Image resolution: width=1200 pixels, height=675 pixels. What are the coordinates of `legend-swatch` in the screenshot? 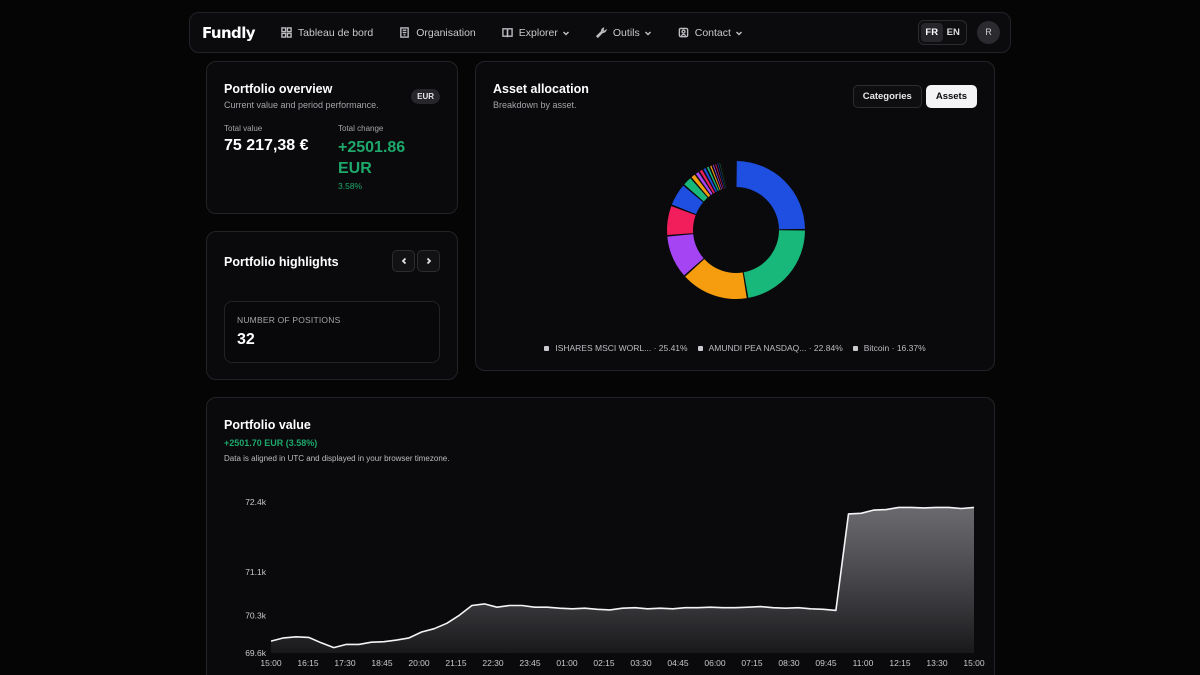 It's located at (700, 348).